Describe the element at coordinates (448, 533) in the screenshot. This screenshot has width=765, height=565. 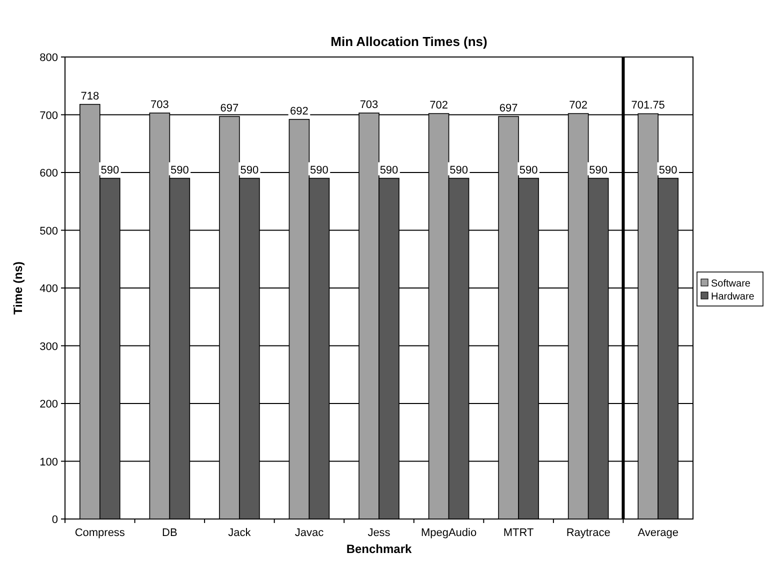
I see `x-tick-label: MpegAudio` at that location.